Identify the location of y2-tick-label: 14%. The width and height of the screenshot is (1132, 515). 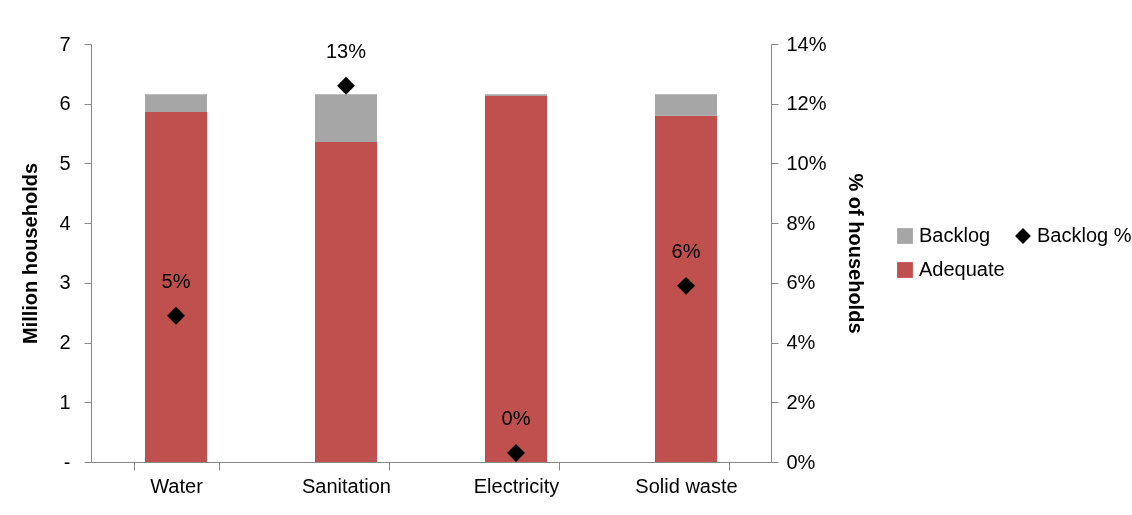
(806, 43).